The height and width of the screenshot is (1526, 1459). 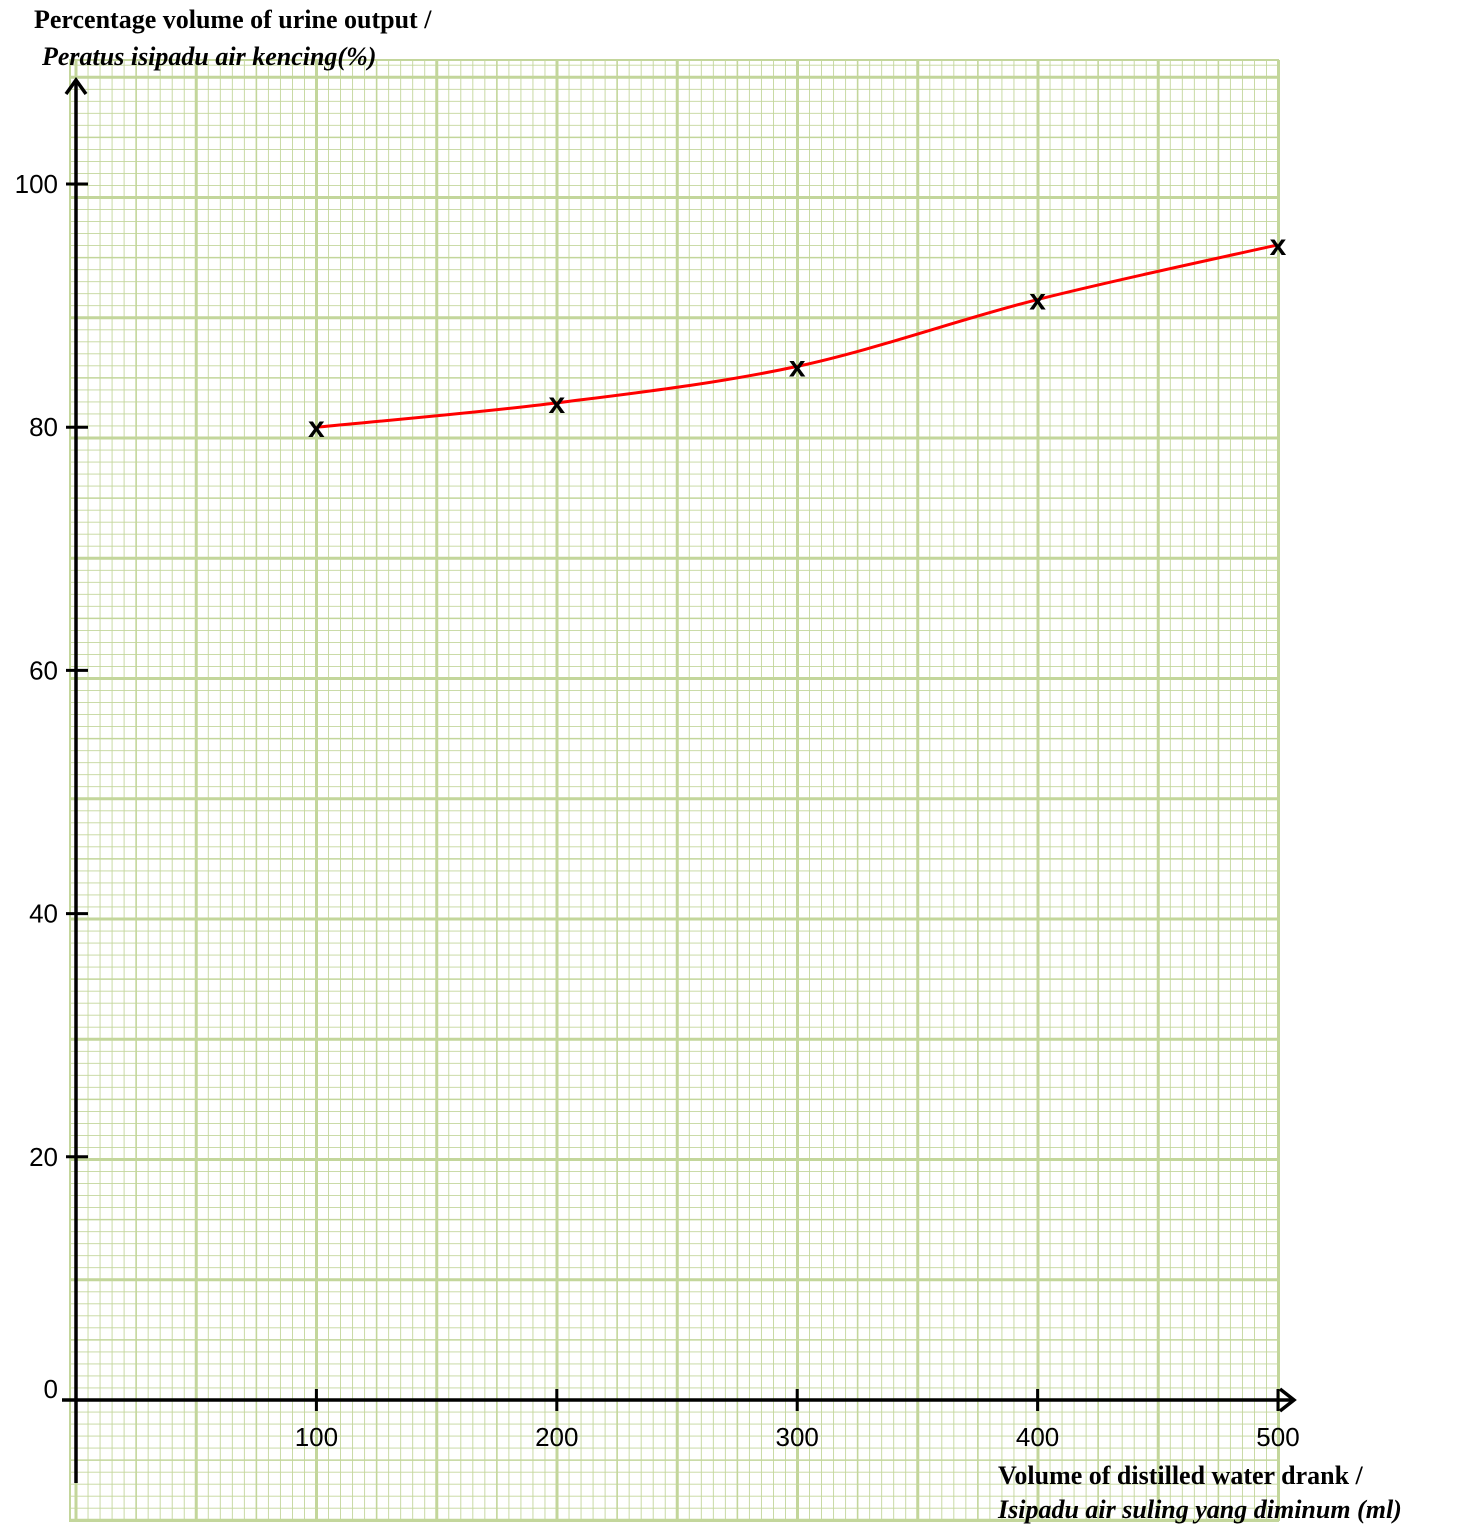 I want to click on y-tick-label: 0, so click(x=51, y=1389).